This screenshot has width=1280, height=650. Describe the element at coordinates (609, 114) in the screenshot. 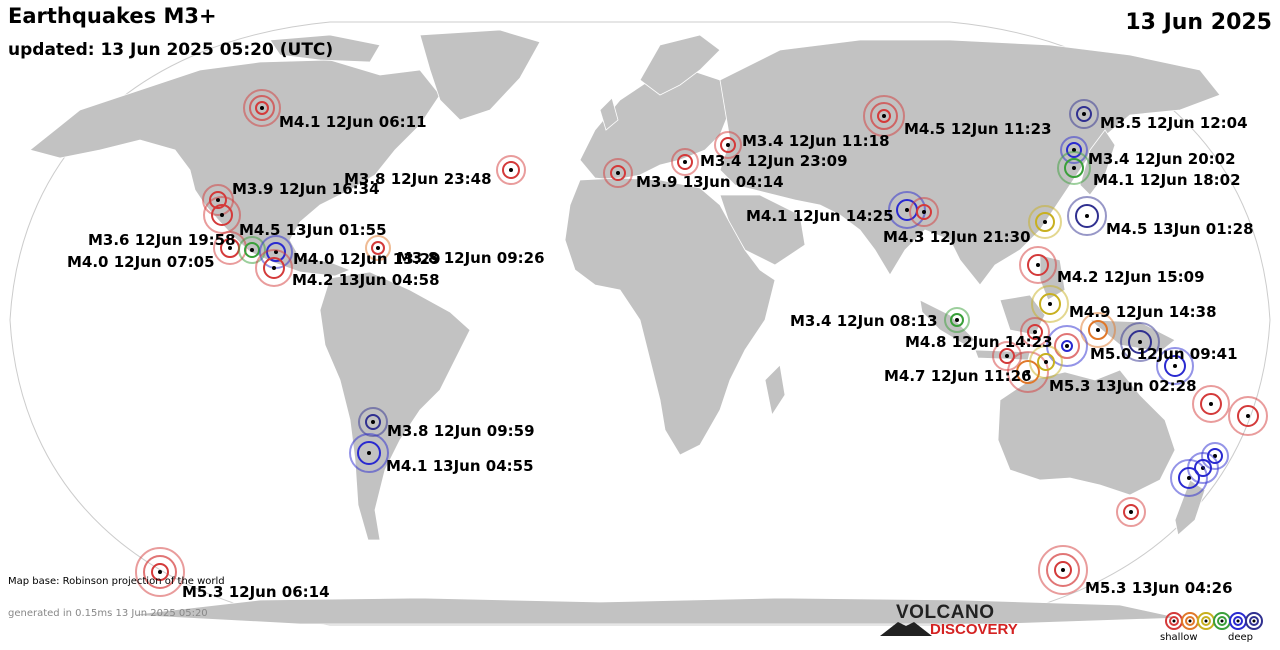

I see `britain` at that location.